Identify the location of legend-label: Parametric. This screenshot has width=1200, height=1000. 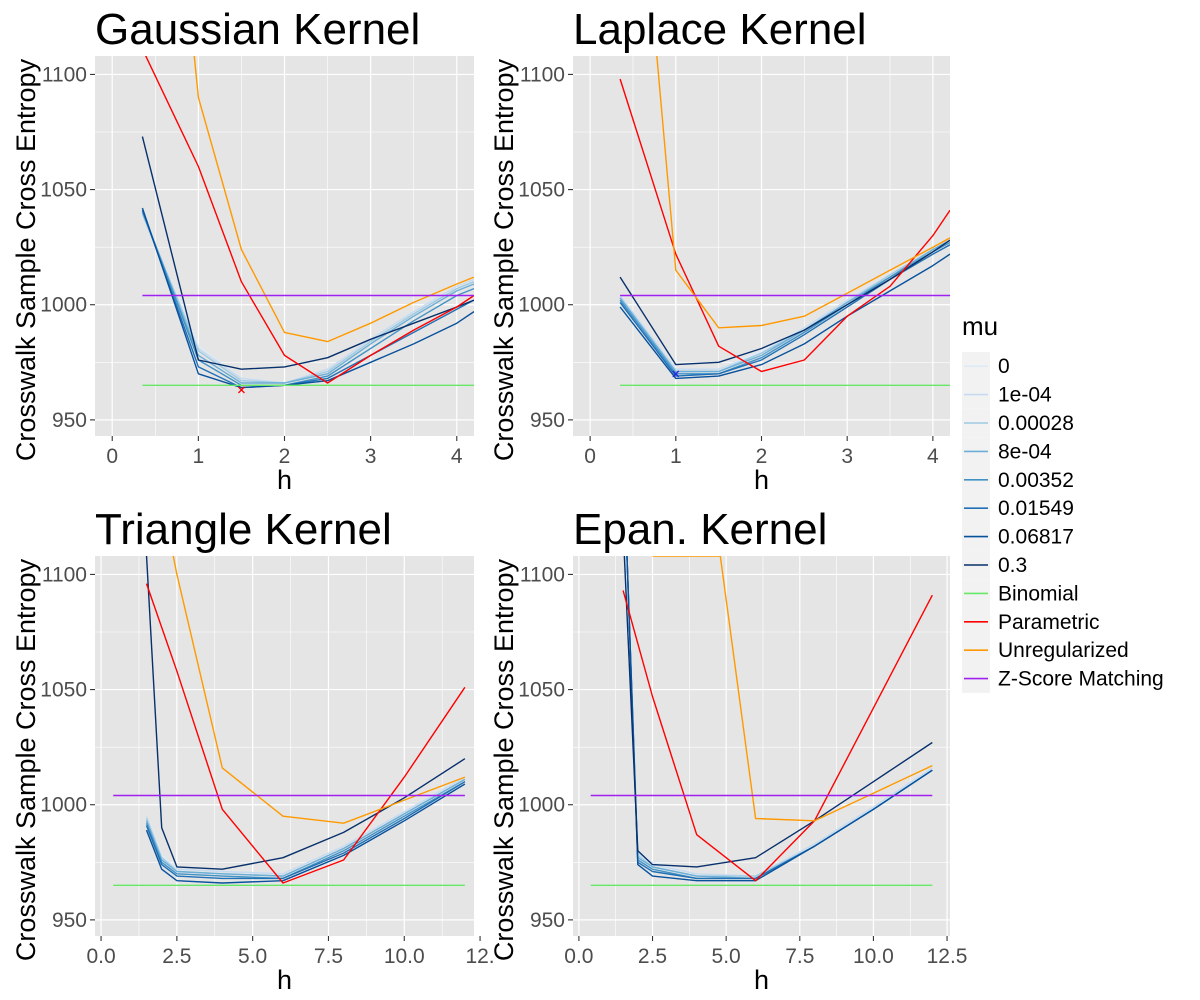
(1049, 622).